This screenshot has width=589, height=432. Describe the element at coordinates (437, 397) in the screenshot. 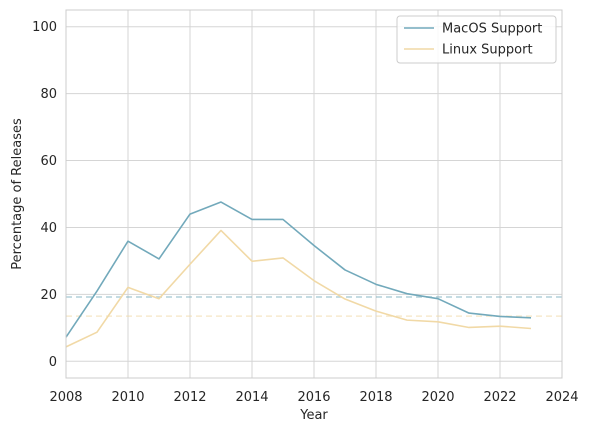

I see `x-tick-label: 2020` at that location.